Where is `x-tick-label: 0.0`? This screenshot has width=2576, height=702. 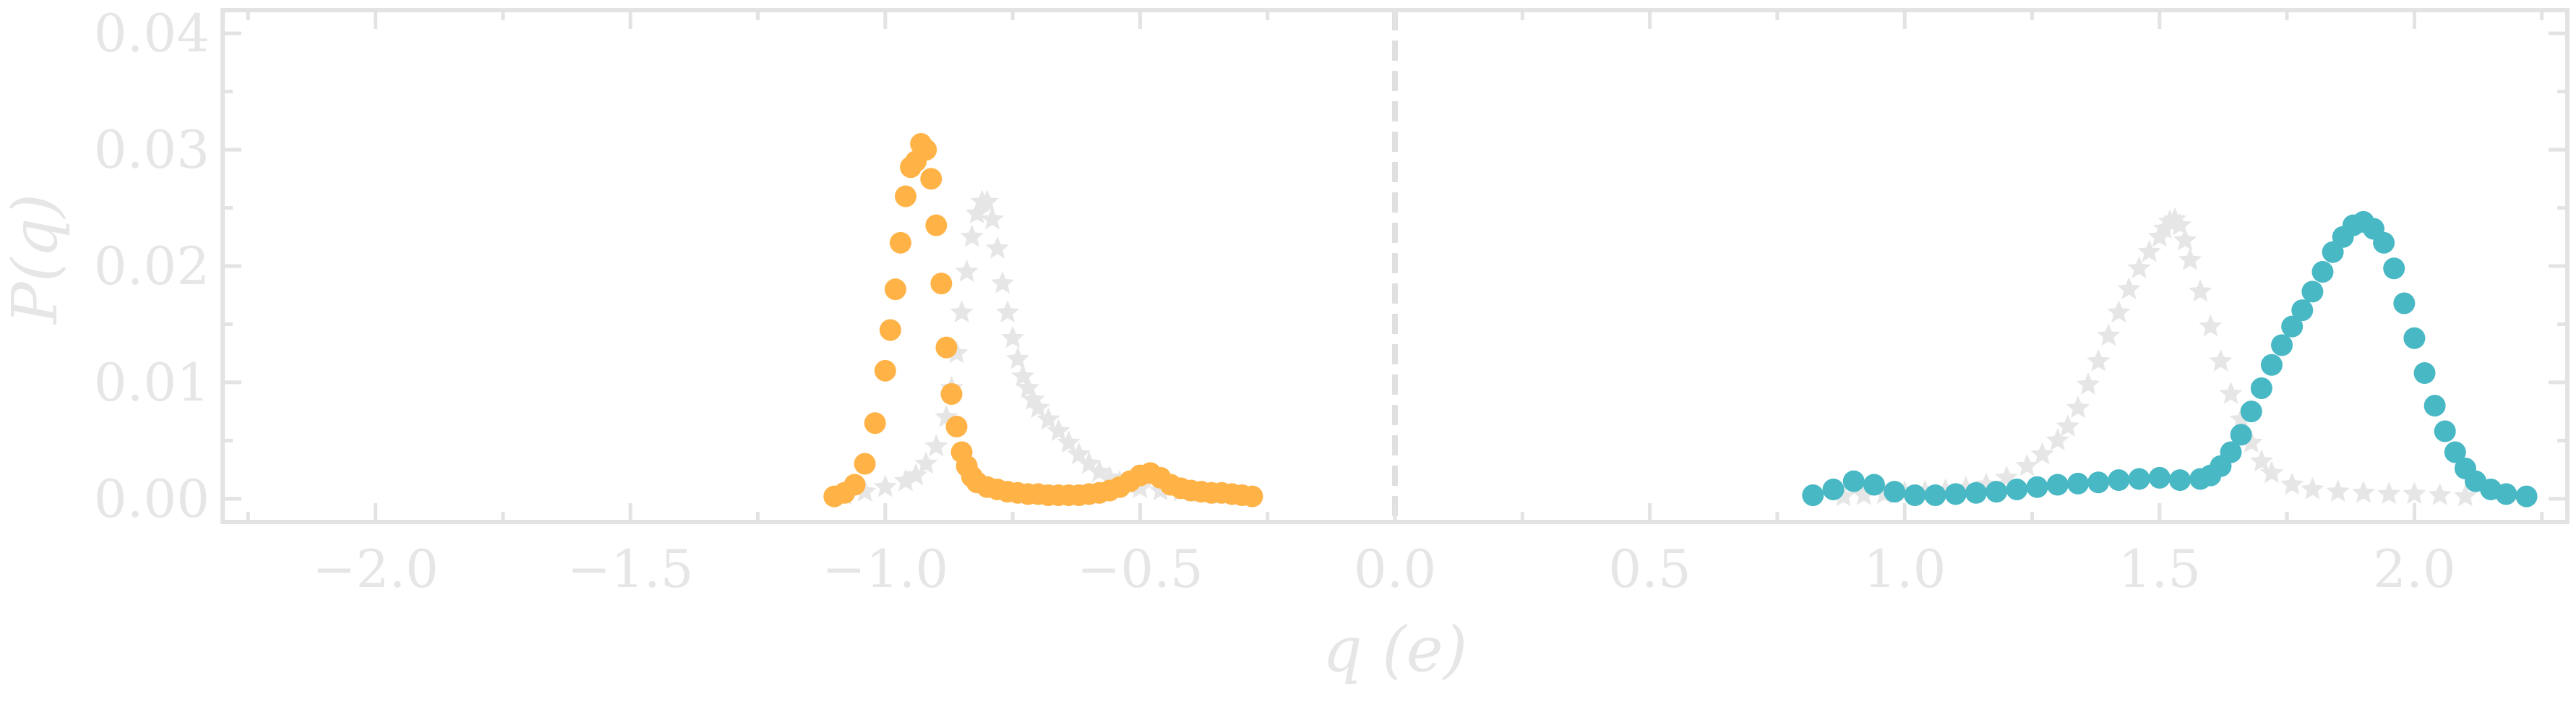
x-tick-label: 0.0 is located at coordinates (1396, 569).